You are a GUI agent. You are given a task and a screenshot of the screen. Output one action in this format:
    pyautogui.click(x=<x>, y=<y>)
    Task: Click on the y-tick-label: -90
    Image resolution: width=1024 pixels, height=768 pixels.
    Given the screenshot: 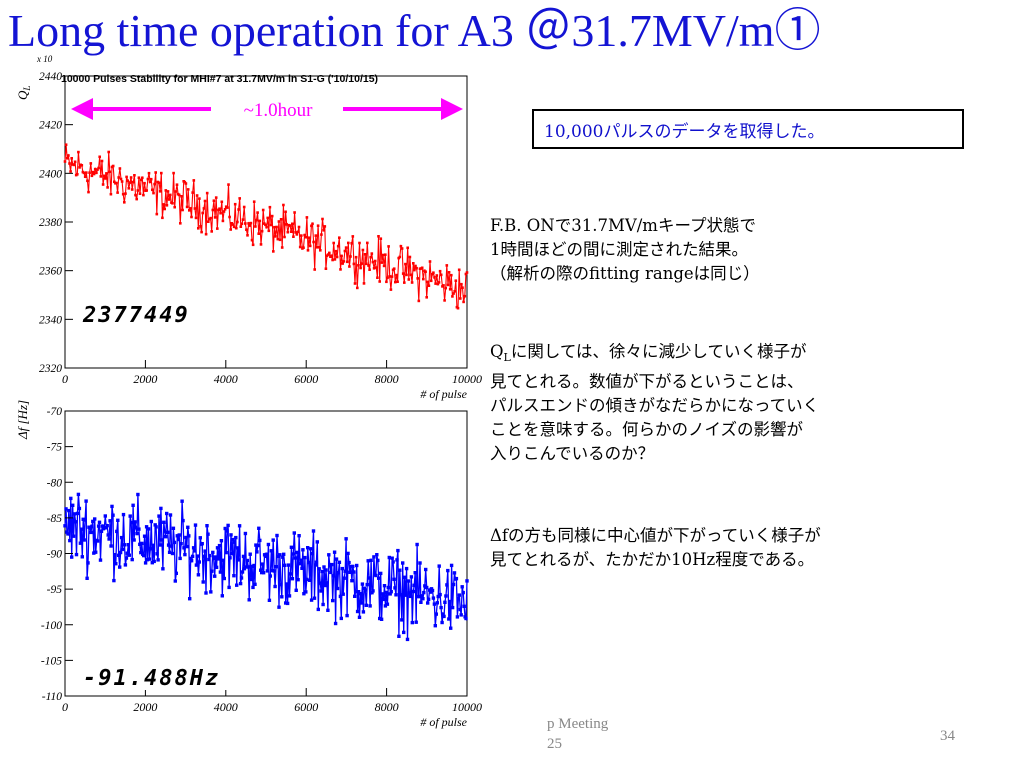 What is the action you would take?
    pyautogui.click(x=55, y=555)
    